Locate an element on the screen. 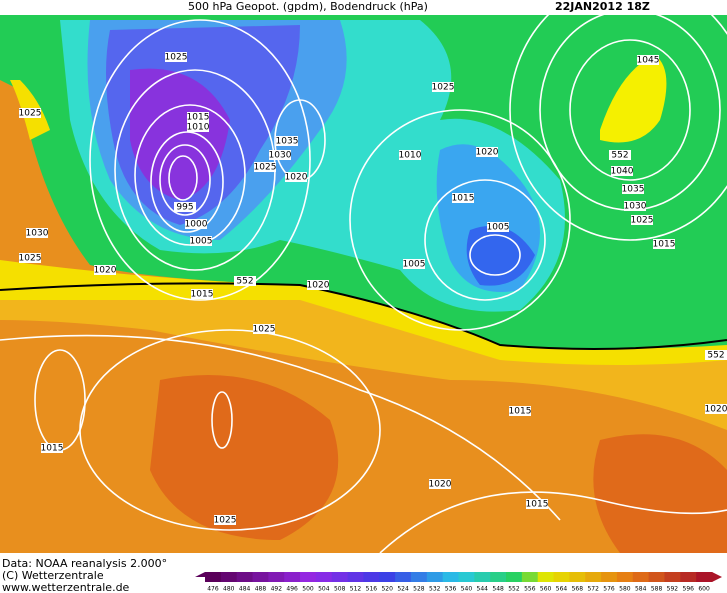 Image resolution: width=727 pixels, height=593 pixels. field-darkblue-east is located at coordinates (500, 255).